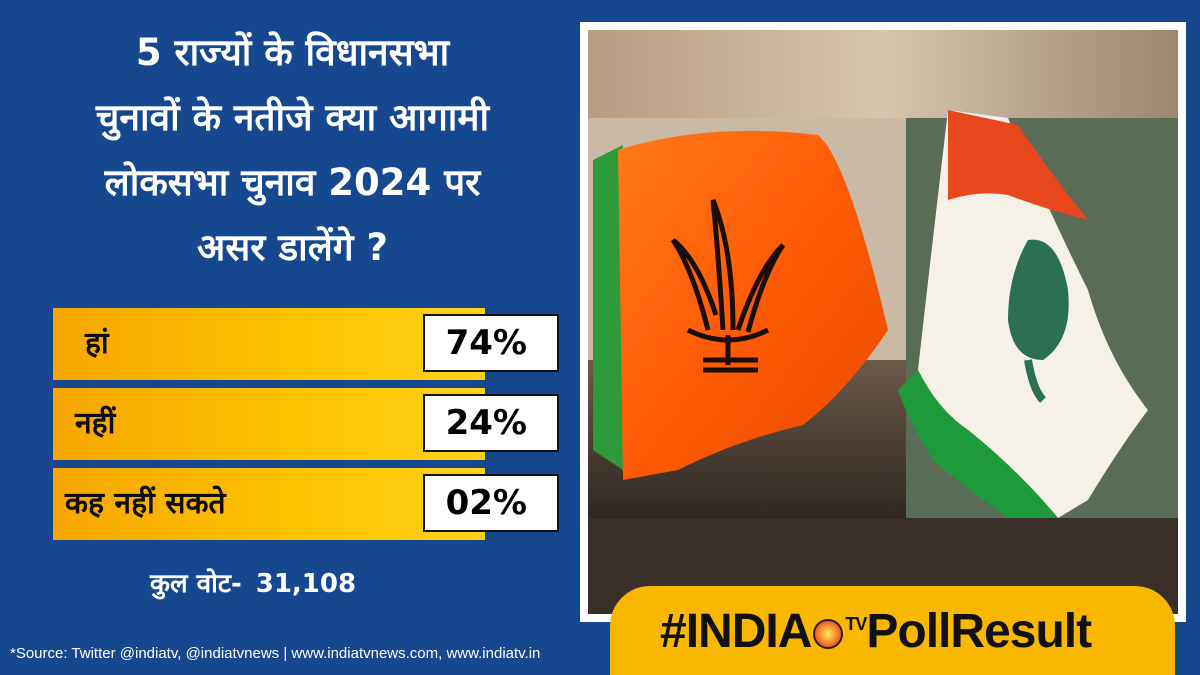  Describe the element at coordinates (292, 117) in the screenshot. I see `question-line-2: चुनावों के नतीजे क्या आगामी` at that location.